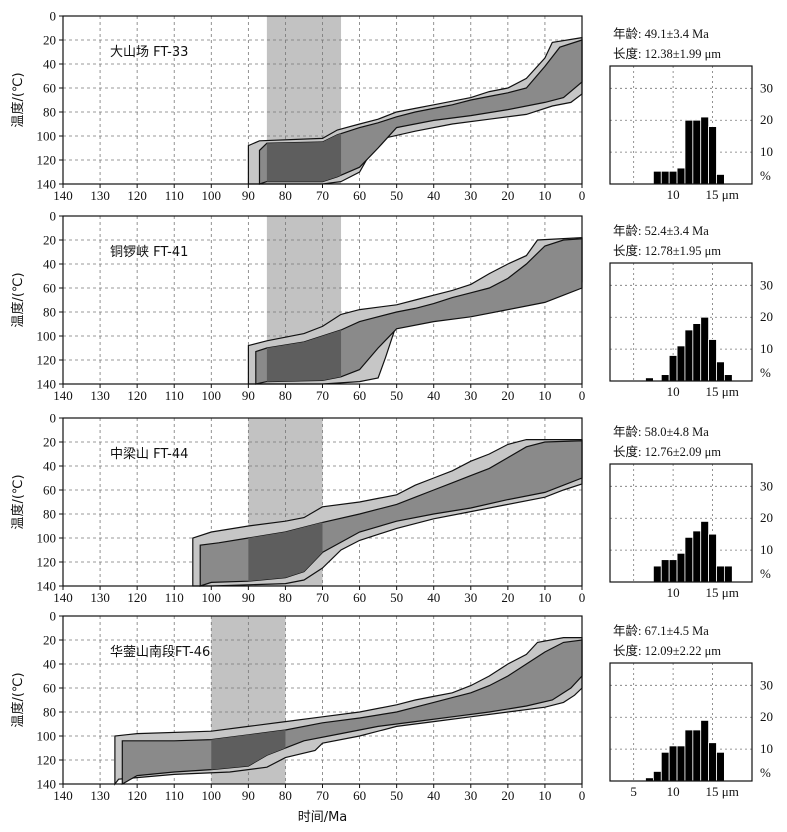 The width and height of the screenshot is (787, 832). I want to click on hist-x-tick-label: 10, so click(673, 791).